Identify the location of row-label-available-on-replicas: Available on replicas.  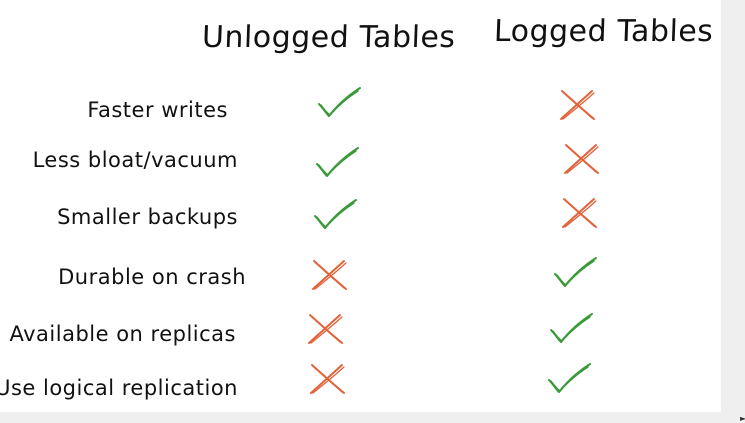
(122, 334).